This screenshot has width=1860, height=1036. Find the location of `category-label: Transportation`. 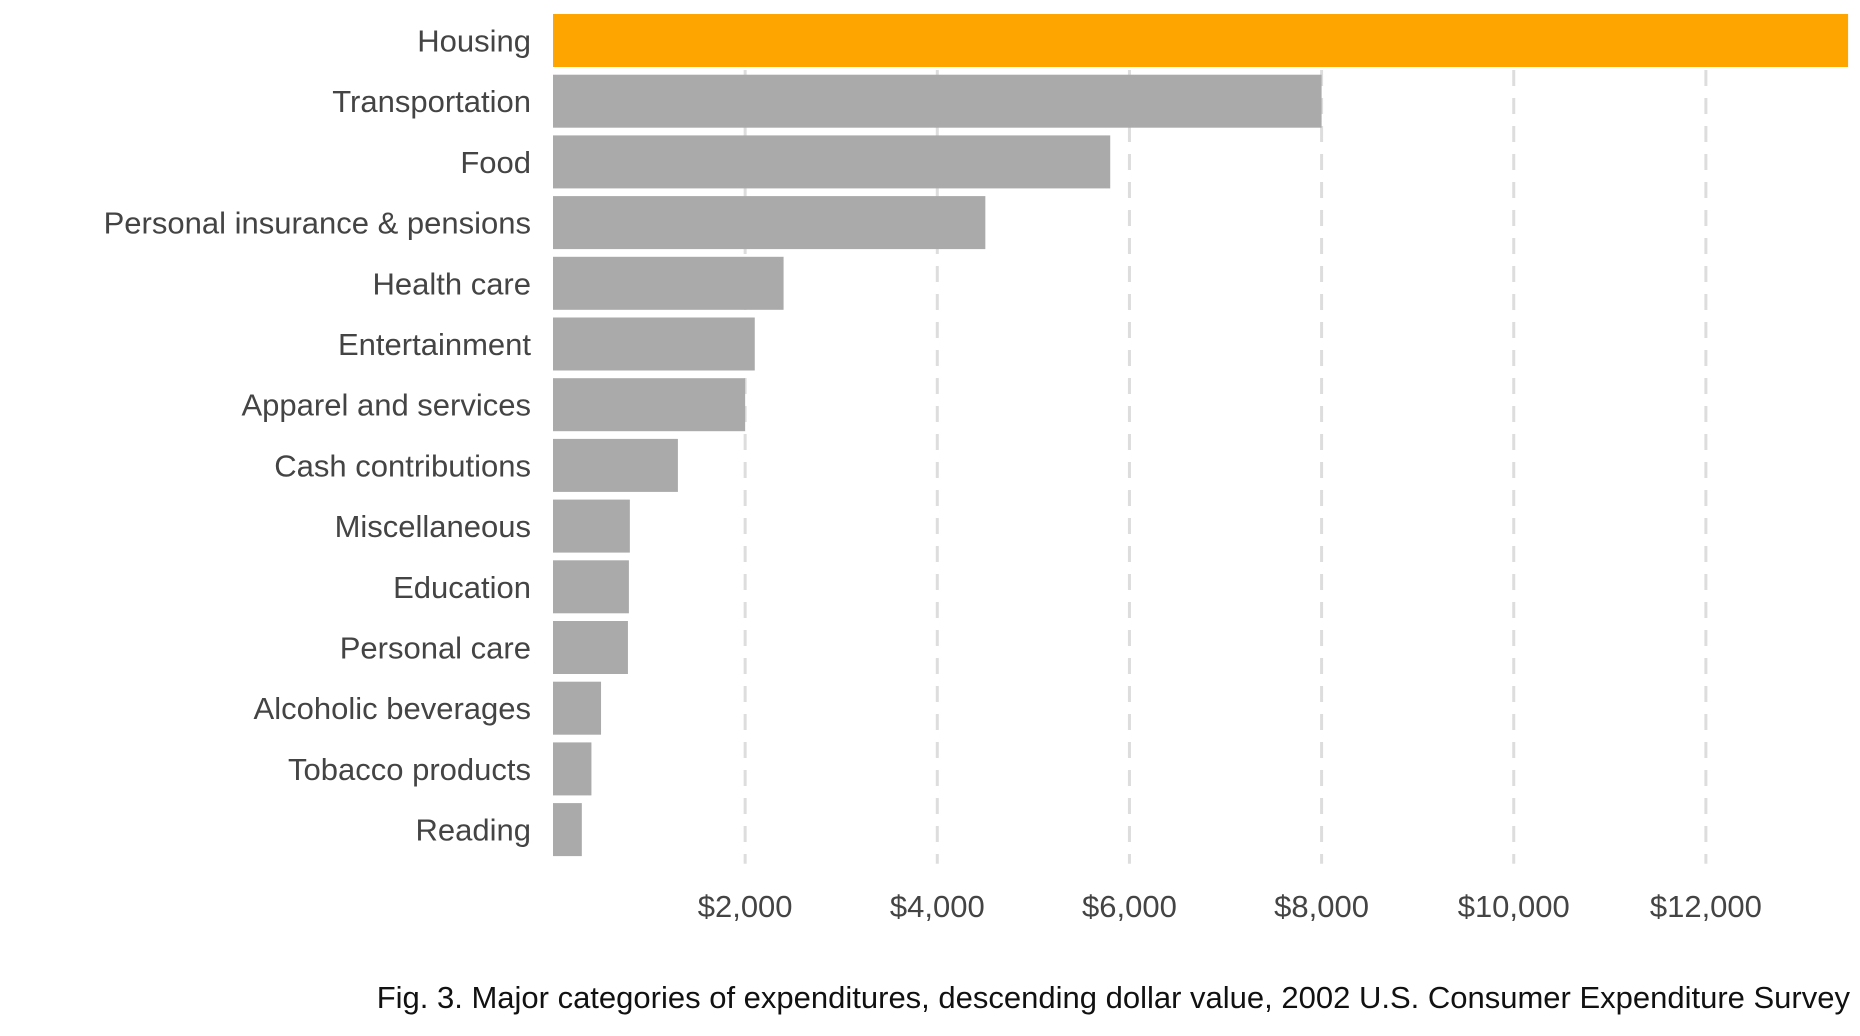

category-label: Transportation is located at coordinates (431, 101).